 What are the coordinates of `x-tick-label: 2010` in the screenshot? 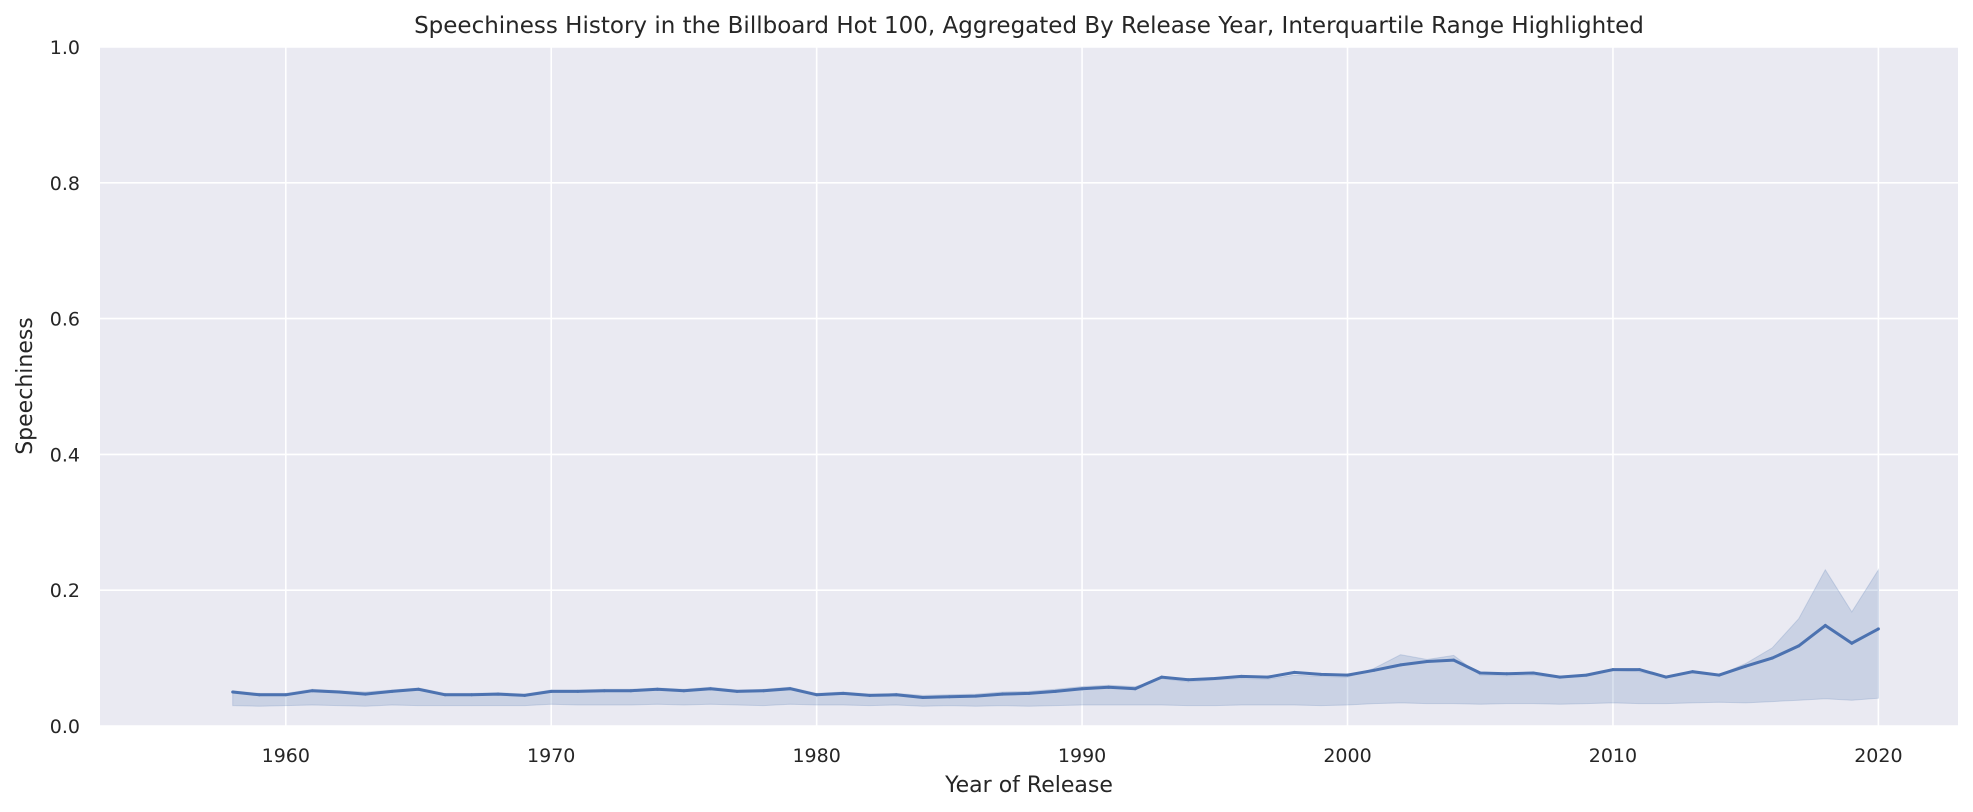 It's located at (1613, 756).